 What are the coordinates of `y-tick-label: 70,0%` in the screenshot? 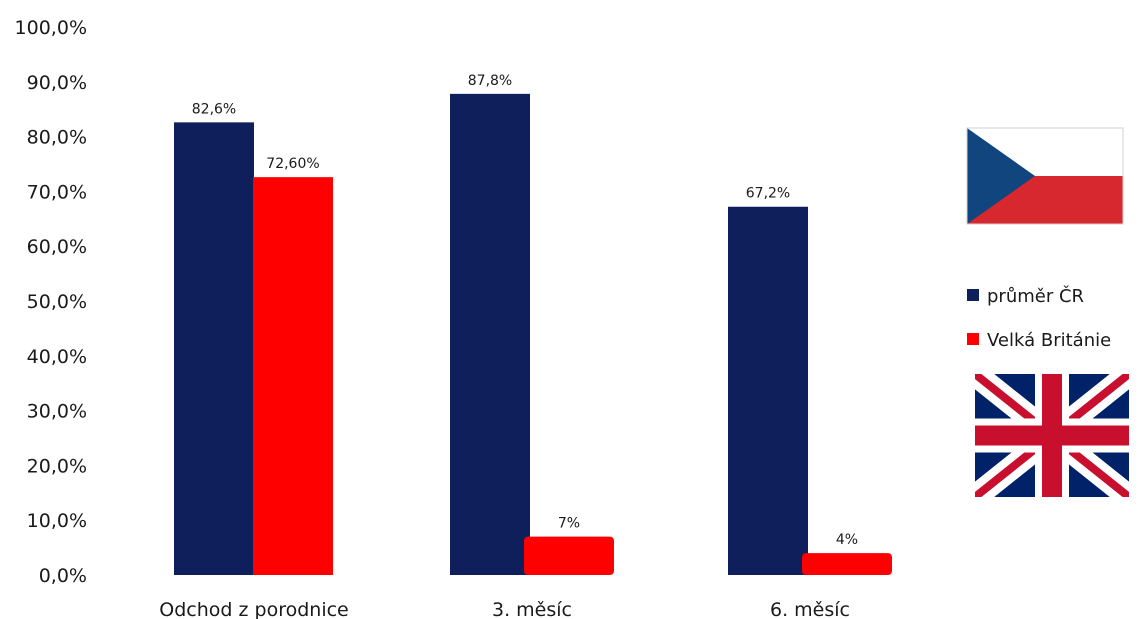 It's located at (57, 192).